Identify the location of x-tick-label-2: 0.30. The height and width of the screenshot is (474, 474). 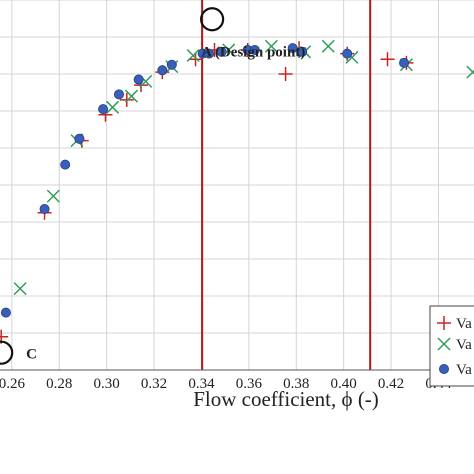
(107, 384).